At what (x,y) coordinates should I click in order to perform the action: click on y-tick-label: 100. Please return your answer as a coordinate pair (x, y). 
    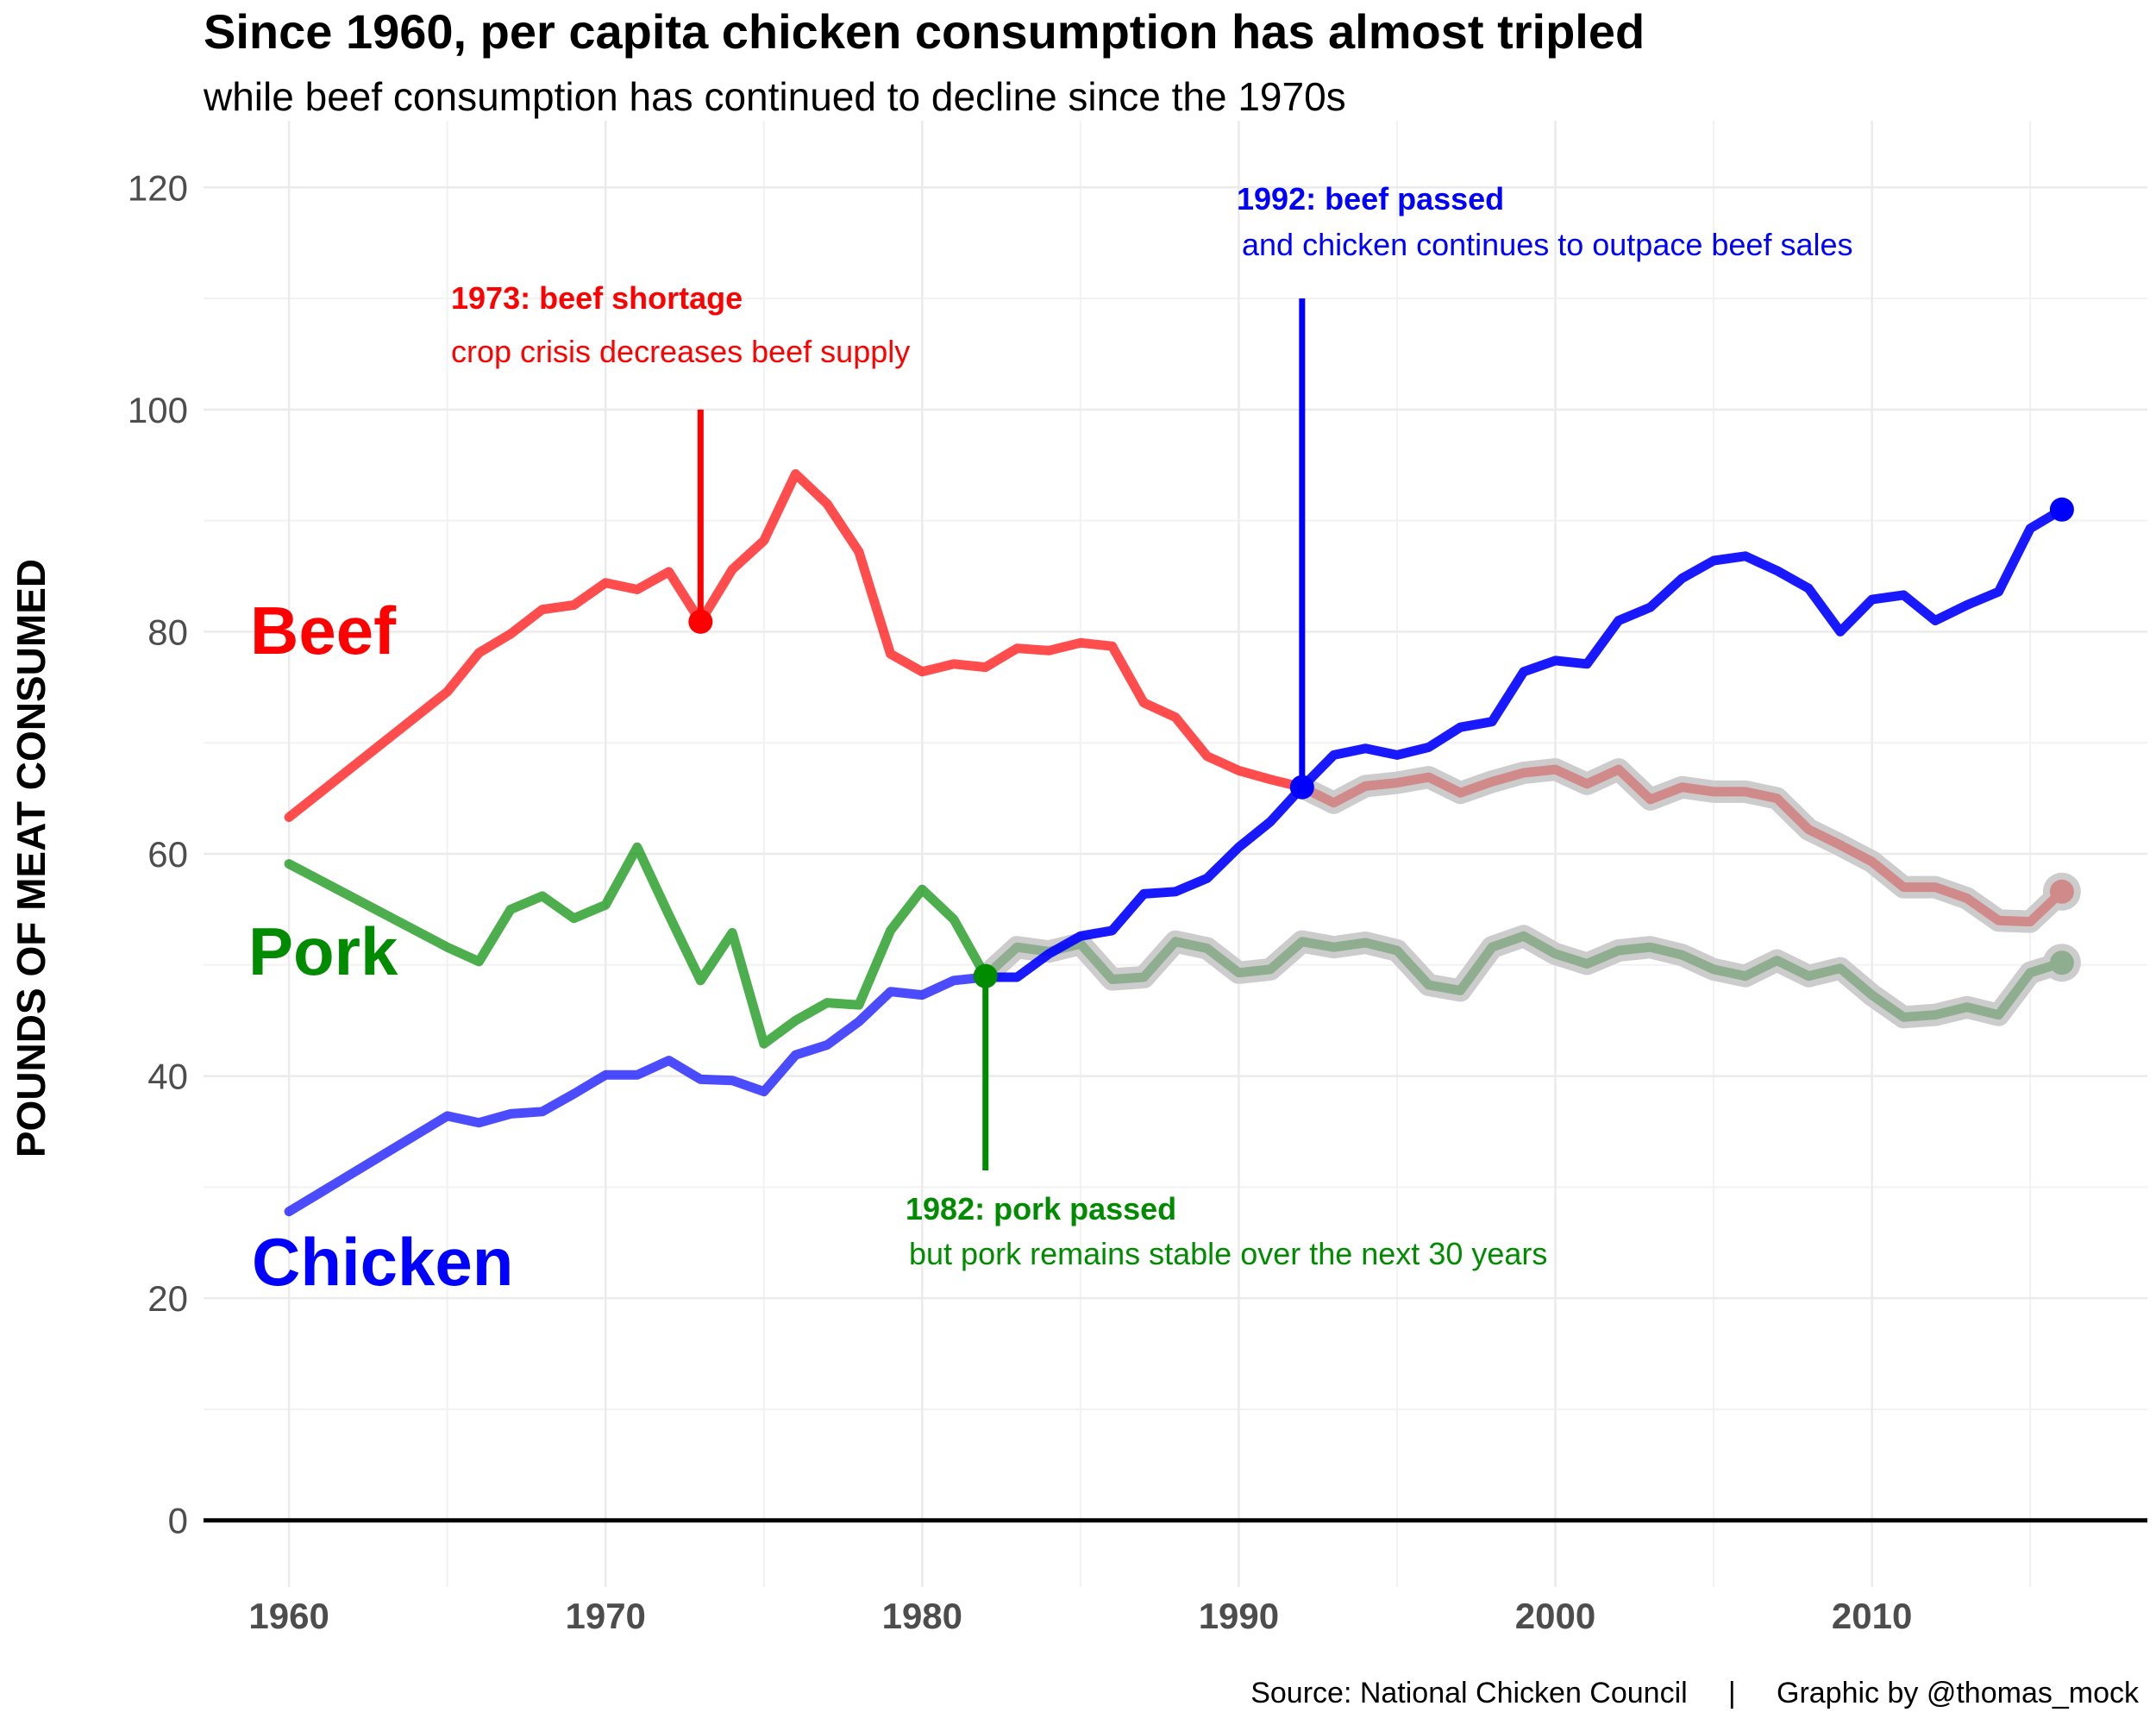
    Looking at the image, I should click on (158, 410).